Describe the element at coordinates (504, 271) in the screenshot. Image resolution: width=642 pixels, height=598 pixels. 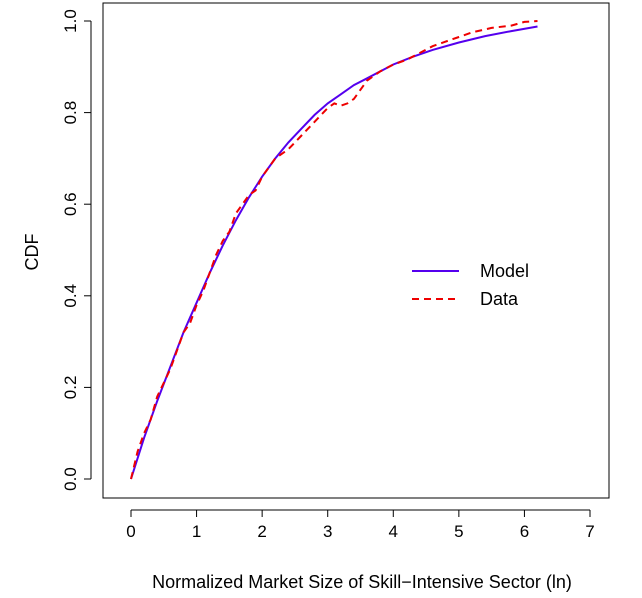
I see `legend-label-model: Model` at that location.